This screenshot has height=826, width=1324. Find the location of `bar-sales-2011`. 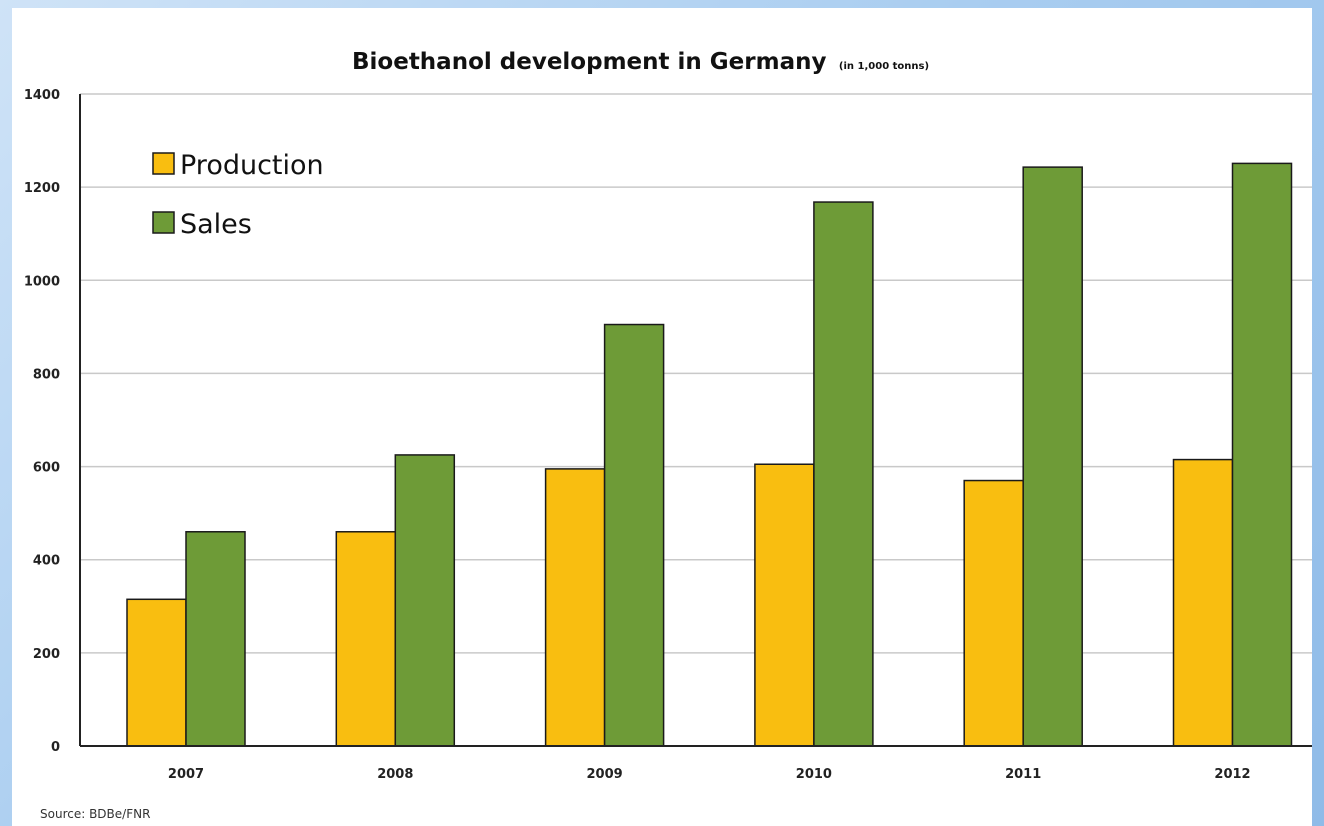

bar-sales-2011 is located at coordinates (1052, 456).